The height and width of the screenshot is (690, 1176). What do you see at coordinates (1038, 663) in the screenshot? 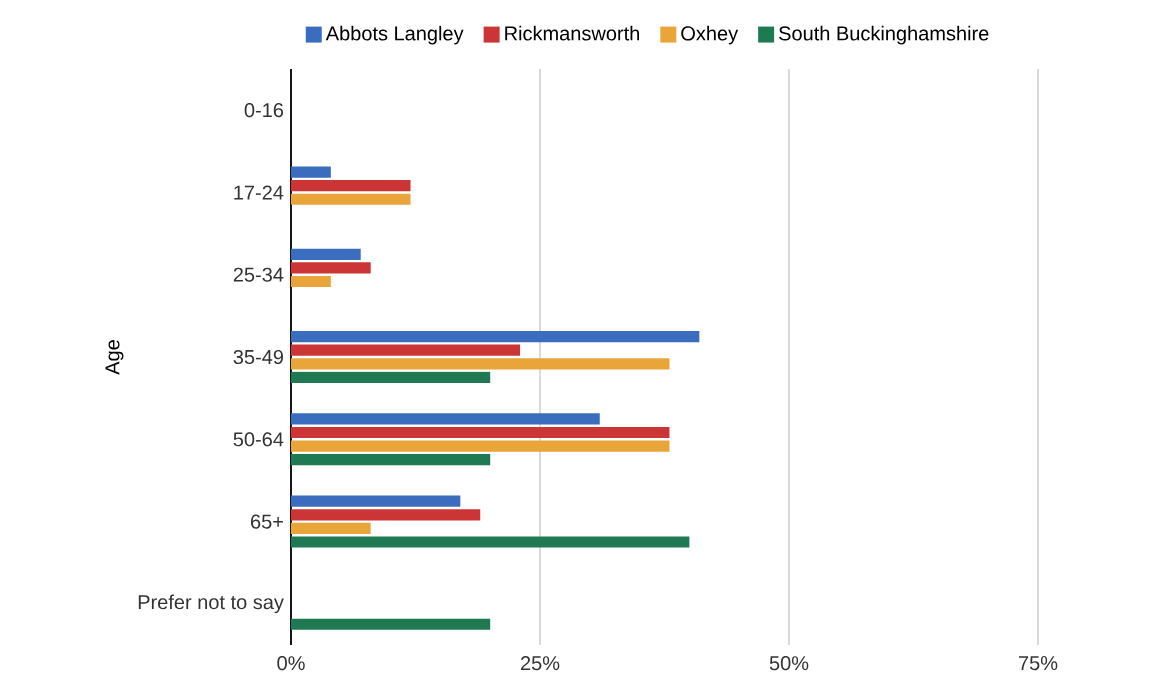
I see `x-tick-label: 75%` at bounding box center [1038, 663].